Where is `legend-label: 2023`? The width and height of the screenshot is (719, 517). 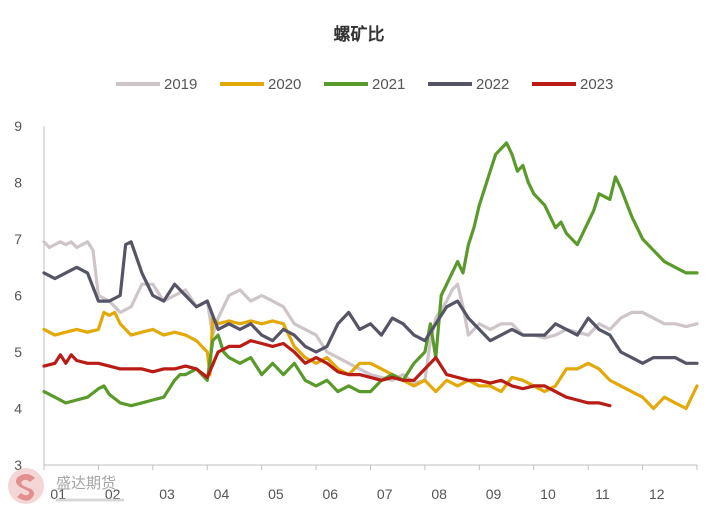
legend-label: 2023 is located at coordinates (596, 84).